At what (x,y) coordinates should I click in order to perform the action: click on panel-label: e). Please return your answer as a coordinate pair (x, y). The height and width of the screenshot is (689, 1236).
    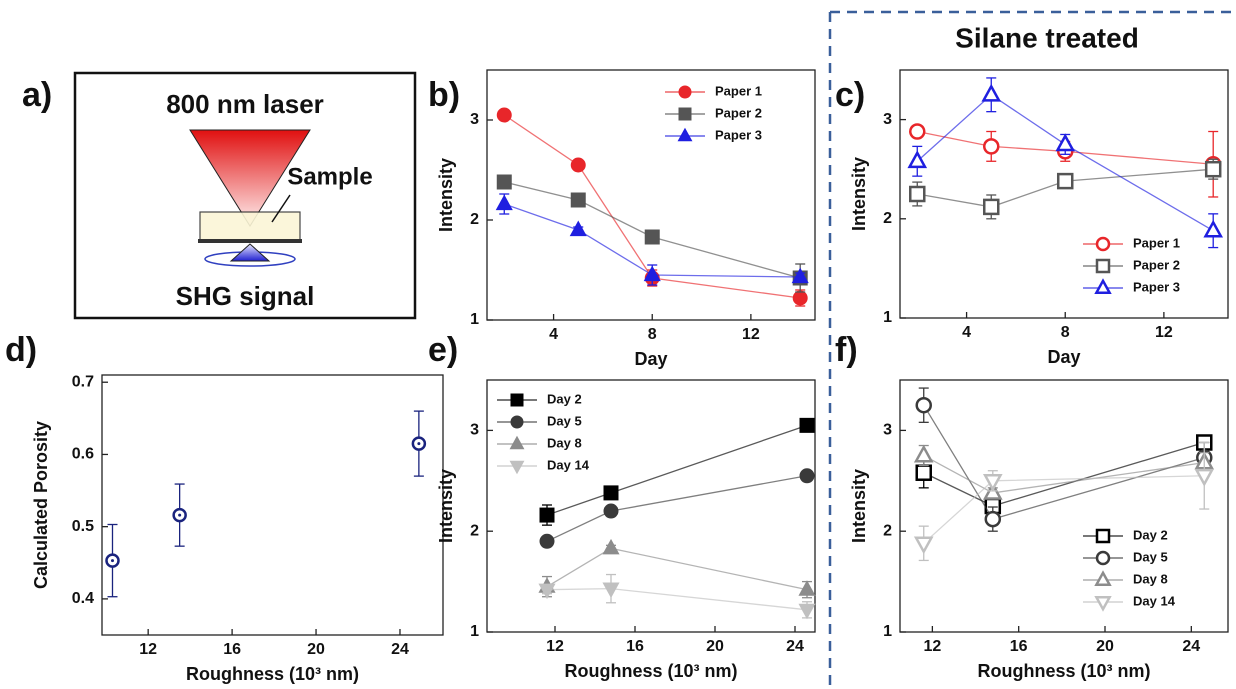
    Looking at the image, I should click on (443, 350).